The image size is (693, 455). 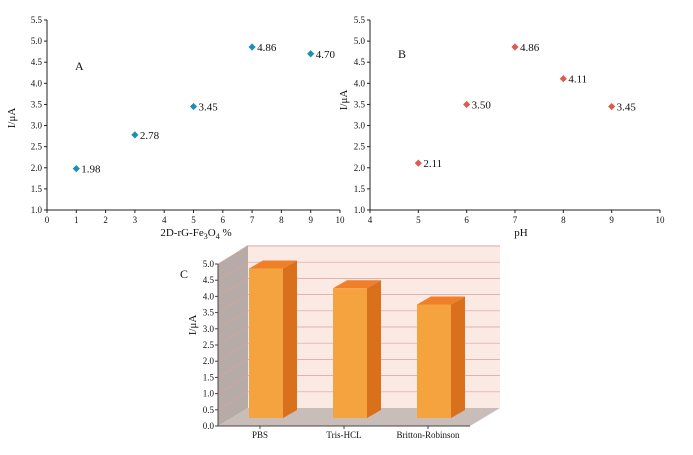 What do you see at coordinates (164, 220) in the screenshot?
I see `panel-a-x-tick-label: 4` at bounding box center [164, 220].